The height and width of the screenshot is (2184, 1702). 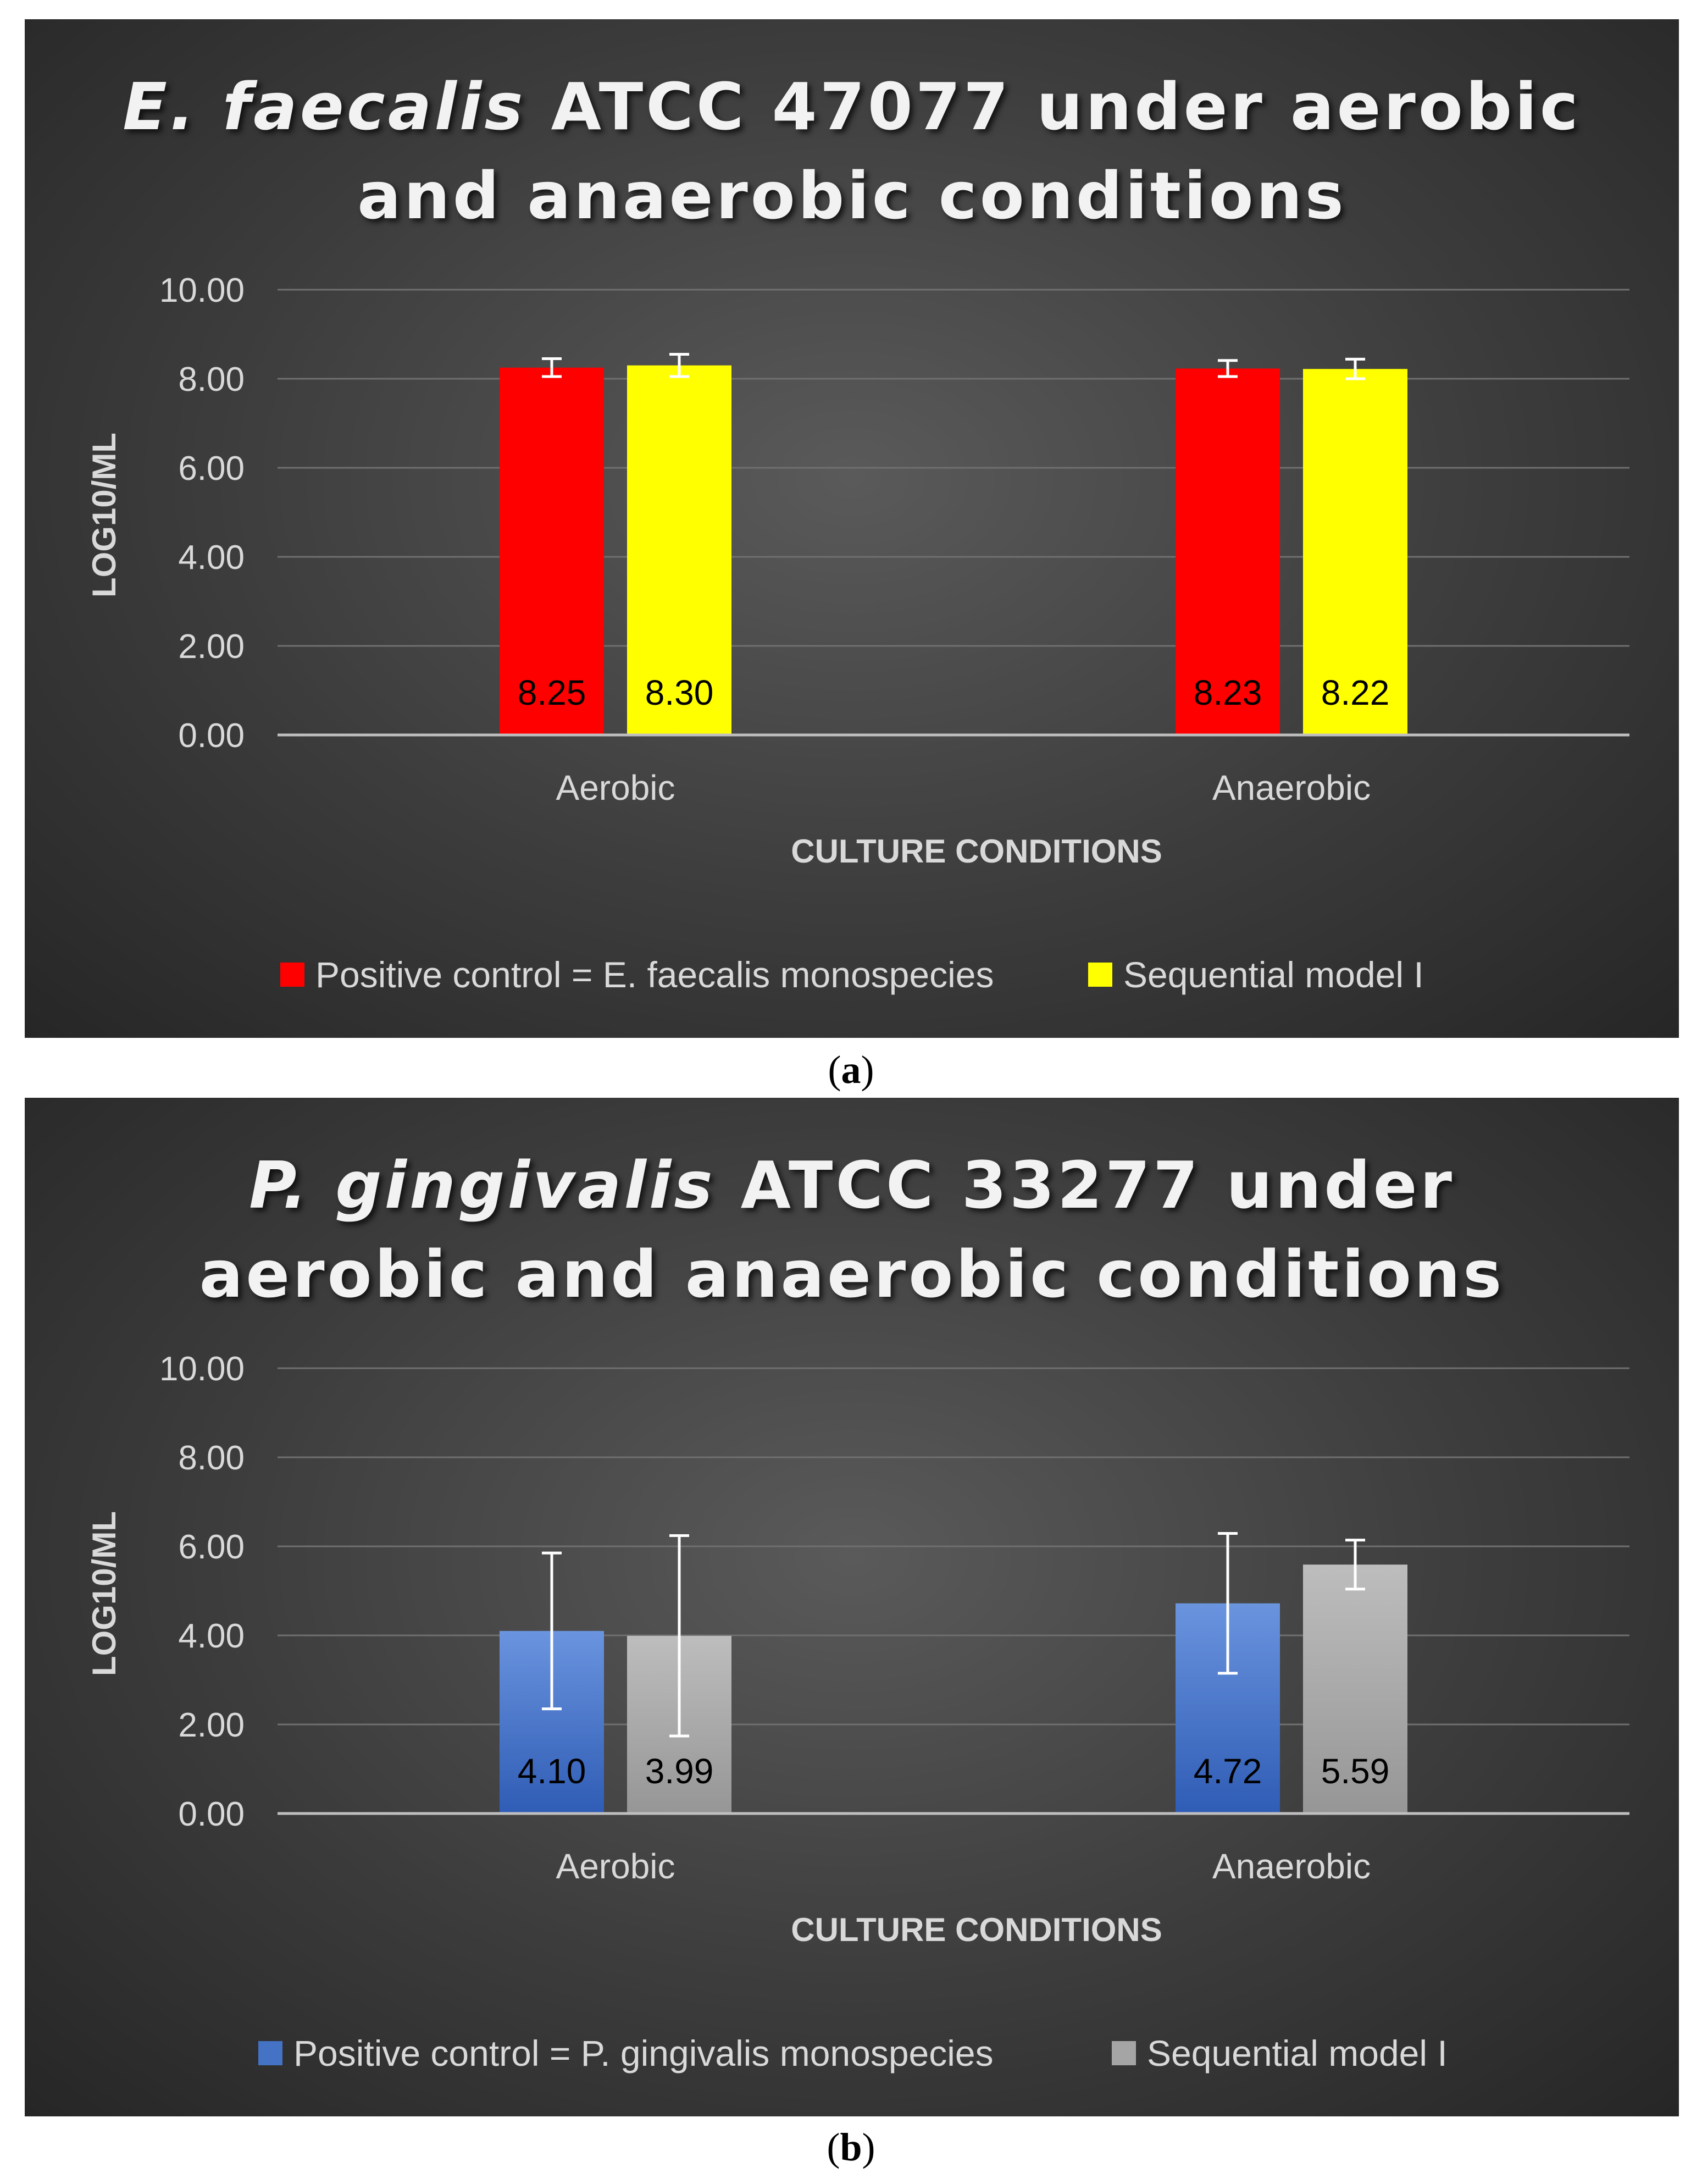 I want to click on data-label: 3.99, so click(x=679, y=1771).